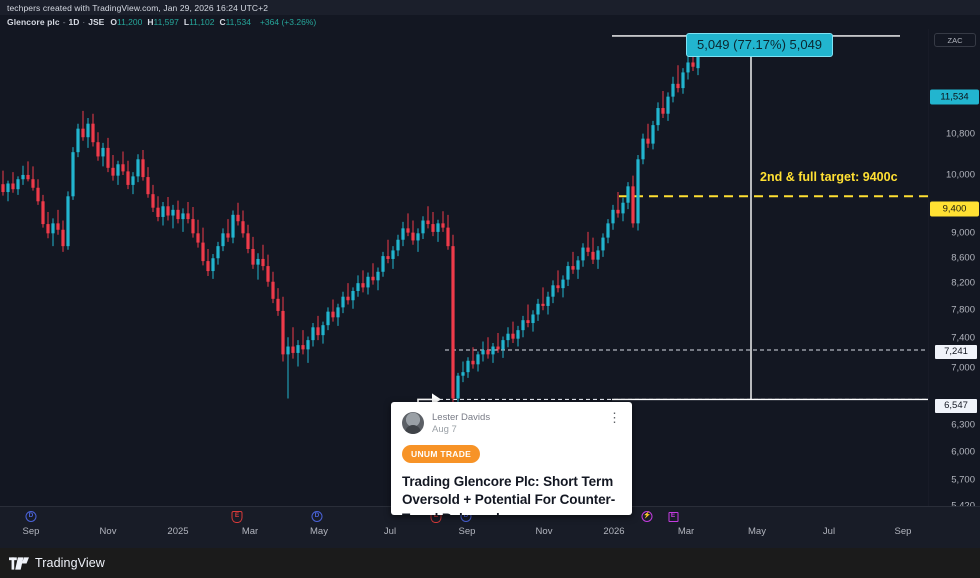 This screenshot has width=980, height=578. What do you see at coordinates (235, 22) in the screenshot?
I see `ohlc-close: C11,534` at bounding box center [235, 22].